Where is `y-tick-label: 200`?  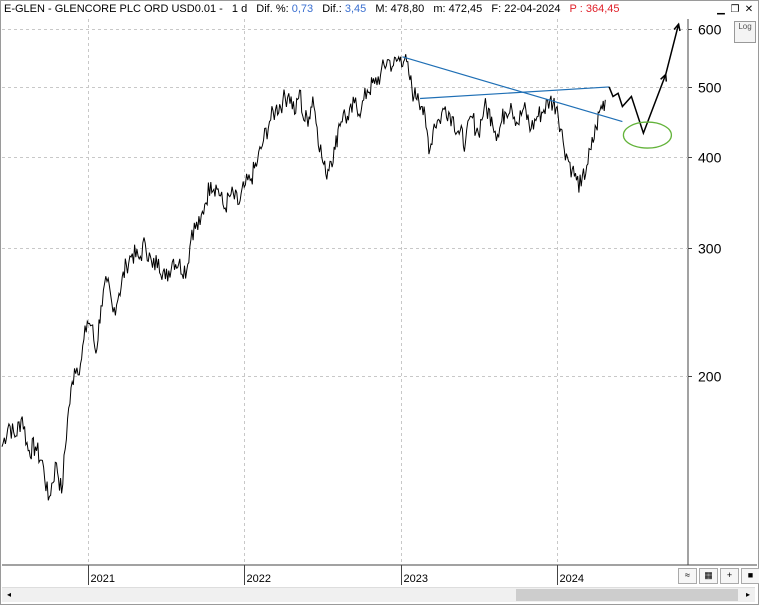
y-tick-label: 200 is located at coordinates (710, 377).